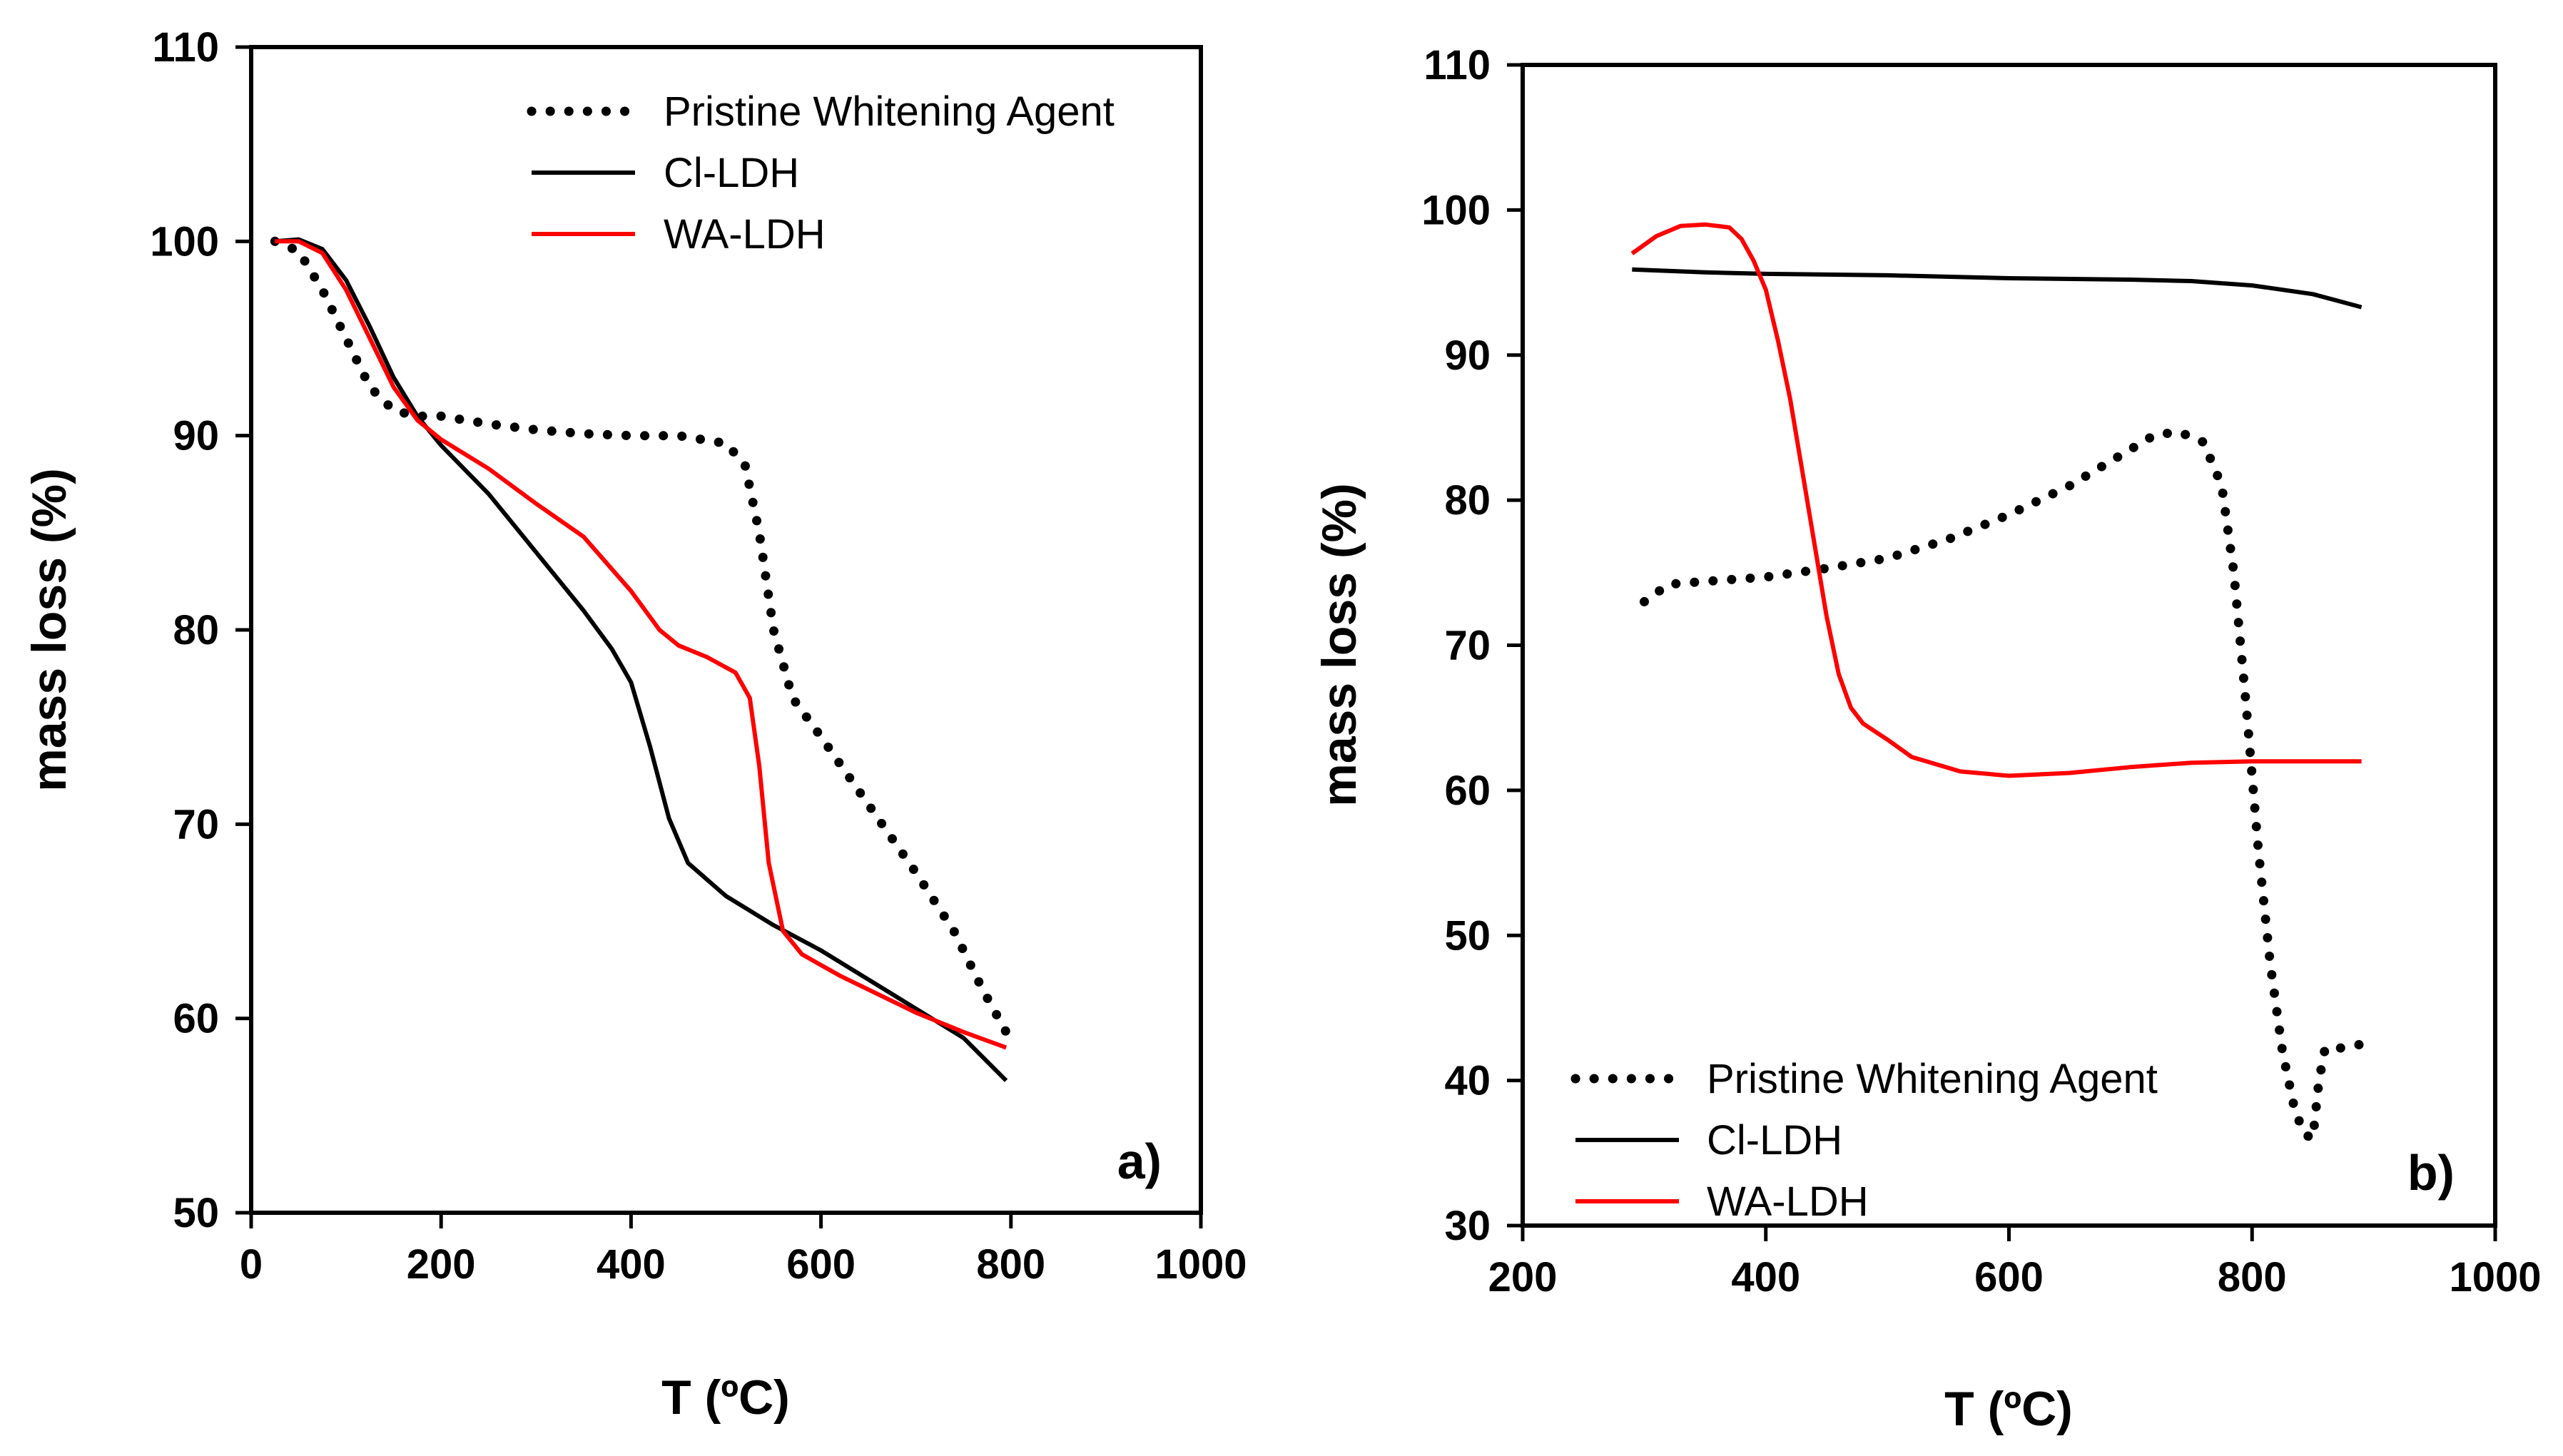 The image size is (2563, 1456). Describe the element at coordinates (2008, 1409) in the screenshot. I see `x-axis-title-b: T (ºC)` at that location.